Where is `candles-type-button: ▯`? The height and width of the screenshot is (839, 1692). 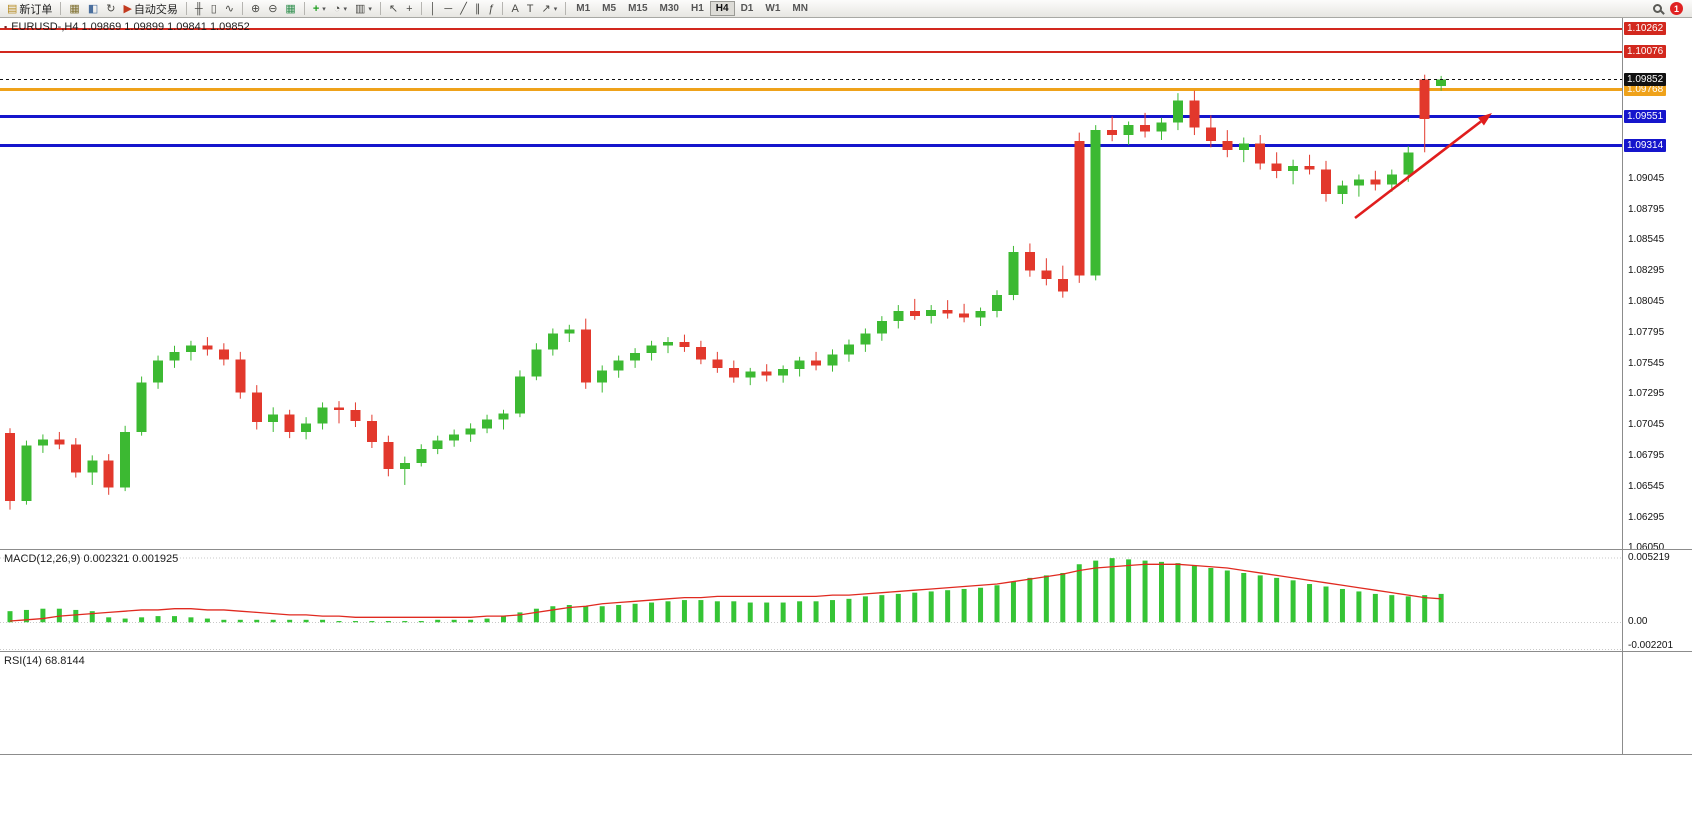 candles-type-button: ▯ is located at coordinates (214, 9).